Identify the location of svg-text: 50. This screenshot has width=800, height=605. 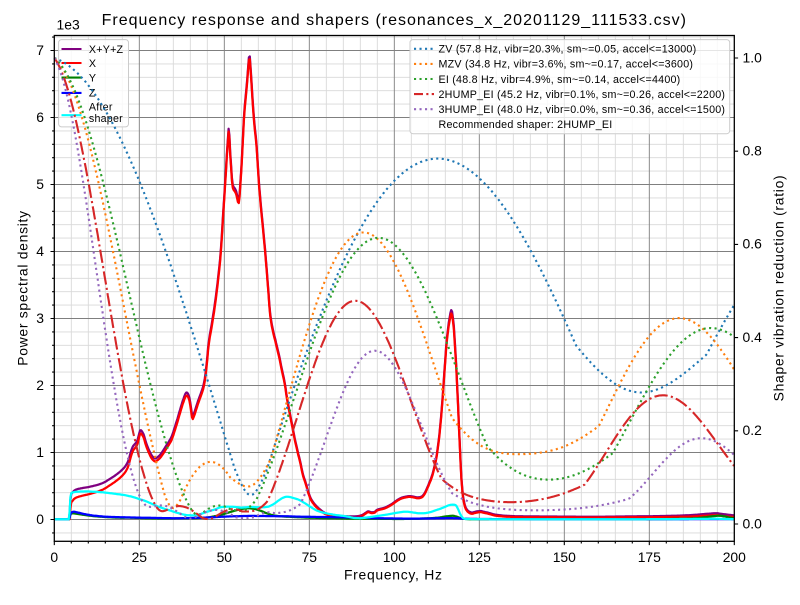
(225, 557).